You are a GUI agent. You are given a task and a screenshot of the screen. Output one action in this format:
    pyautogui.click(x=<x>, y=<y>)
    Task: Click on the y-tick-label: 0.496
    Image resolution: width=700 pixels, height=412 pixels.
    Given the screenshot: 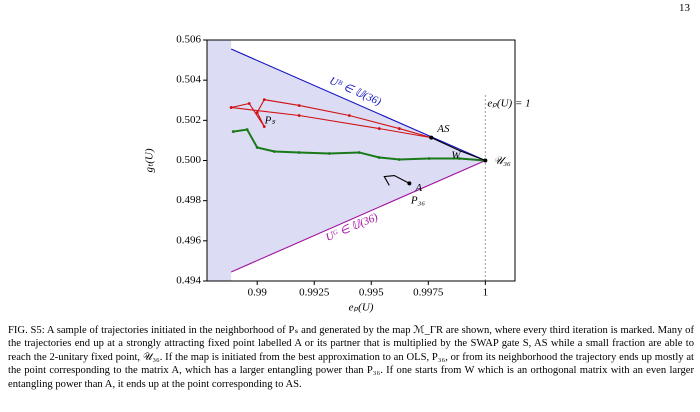 What is the action you would take?
    pyautogui.click(x=188, y=240)
    